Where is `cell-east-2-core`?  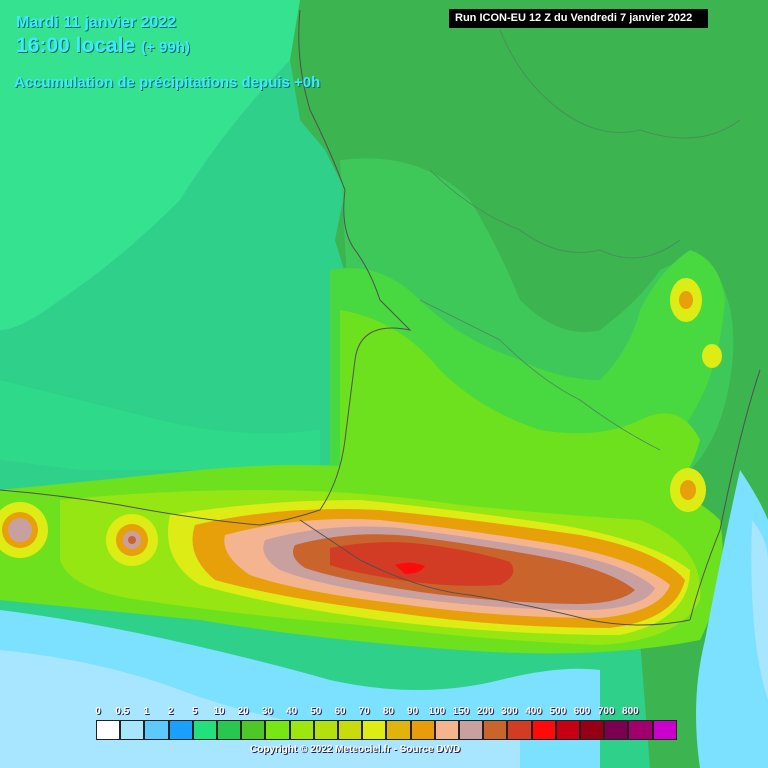 cell-east-2-core is located at coordinates (686, 300).